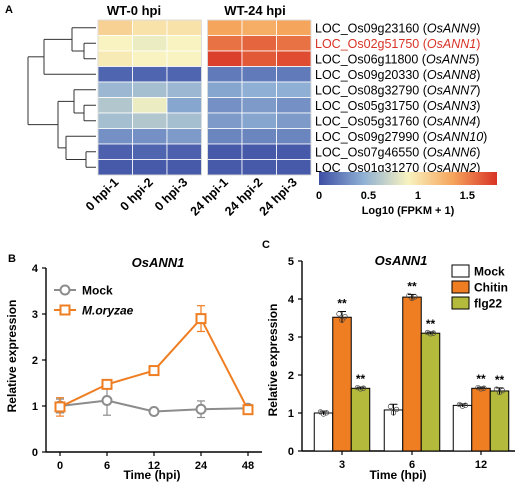  I want to click on panel-letter-a: A, so click(9, 10).